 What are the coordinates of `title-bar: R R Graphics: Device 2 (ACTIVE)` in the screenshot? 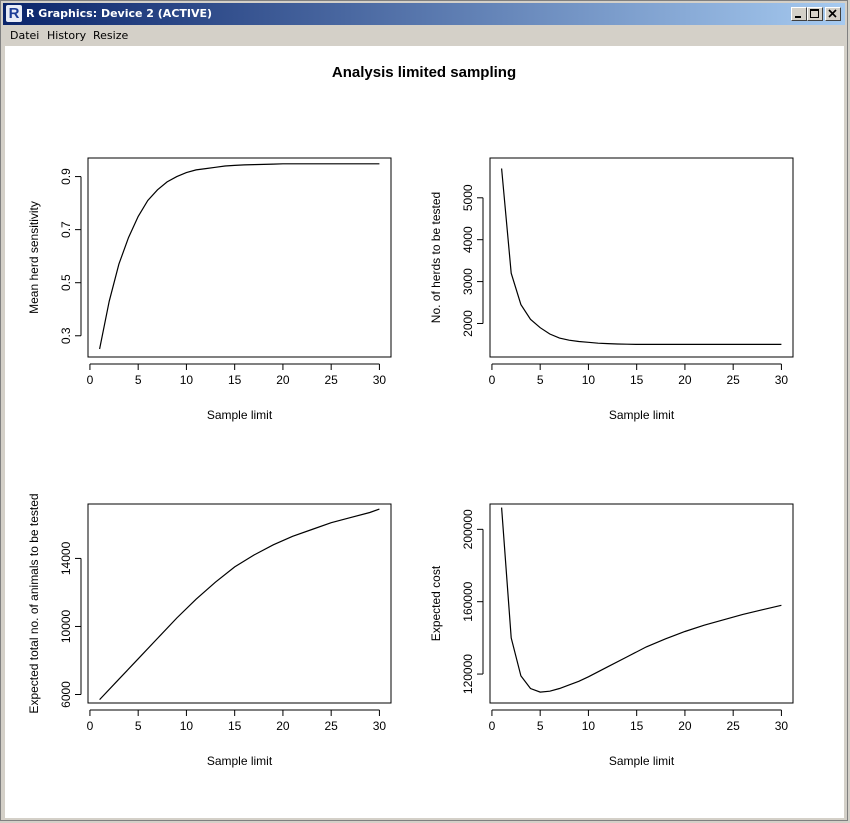 It's located at (424, 14).